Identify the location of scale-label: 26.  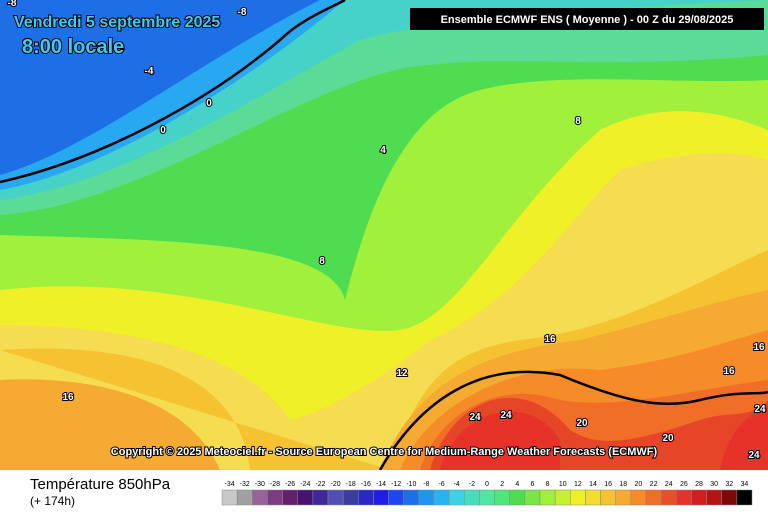
(684, 484).